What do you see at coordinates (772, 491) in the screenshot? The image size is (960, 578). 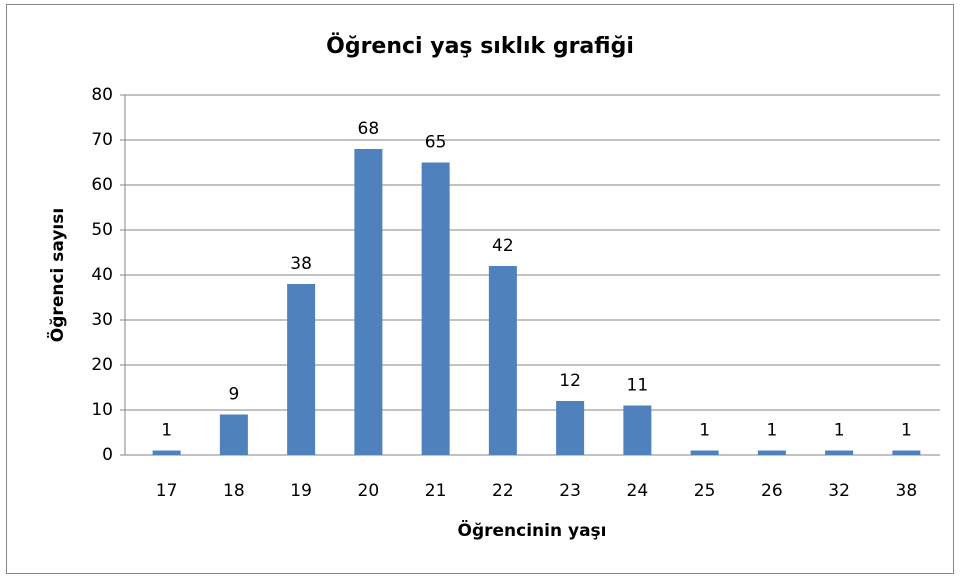 I see `x-tick-label: 26` at bounding box center [772, 491].